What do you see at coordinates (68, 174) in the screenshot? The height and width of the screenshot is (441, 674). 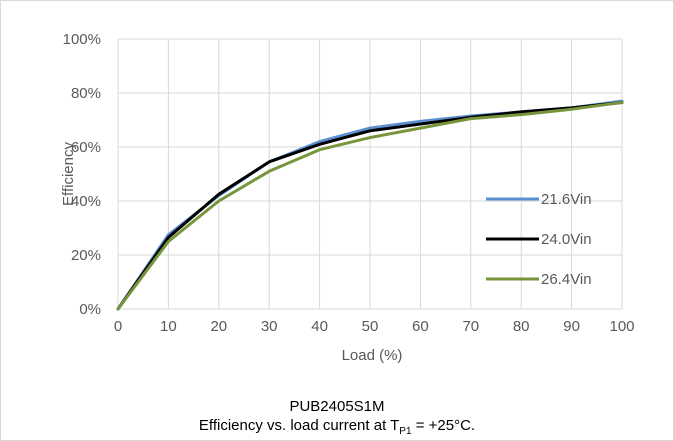 I see `y-axis-title: Efficiency` at bounding box center [68, 174].